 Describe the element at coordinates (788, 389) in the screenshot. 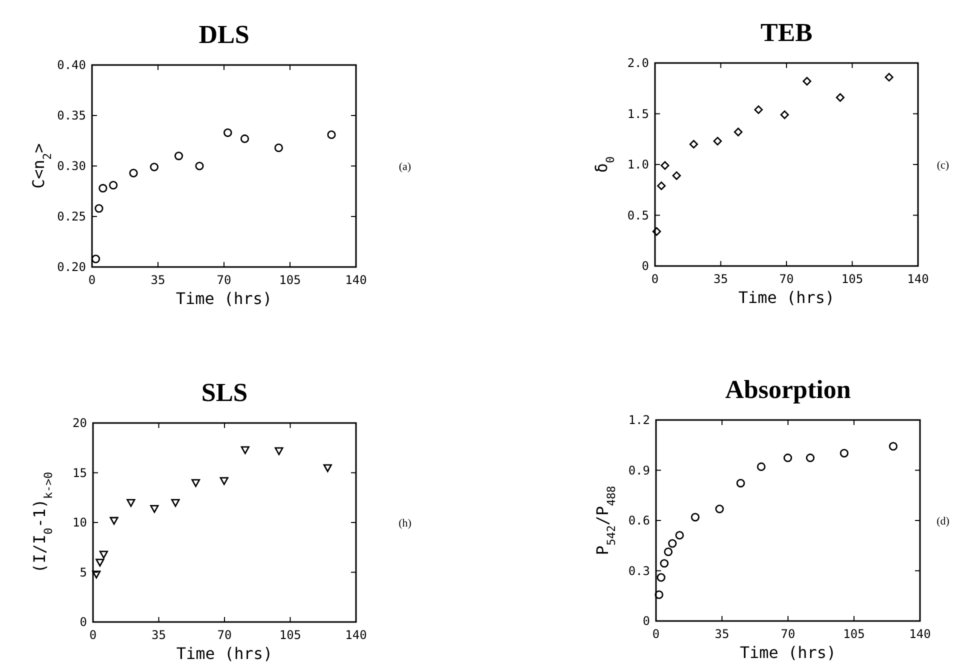

I see `chart-title: Absorption` at that location.